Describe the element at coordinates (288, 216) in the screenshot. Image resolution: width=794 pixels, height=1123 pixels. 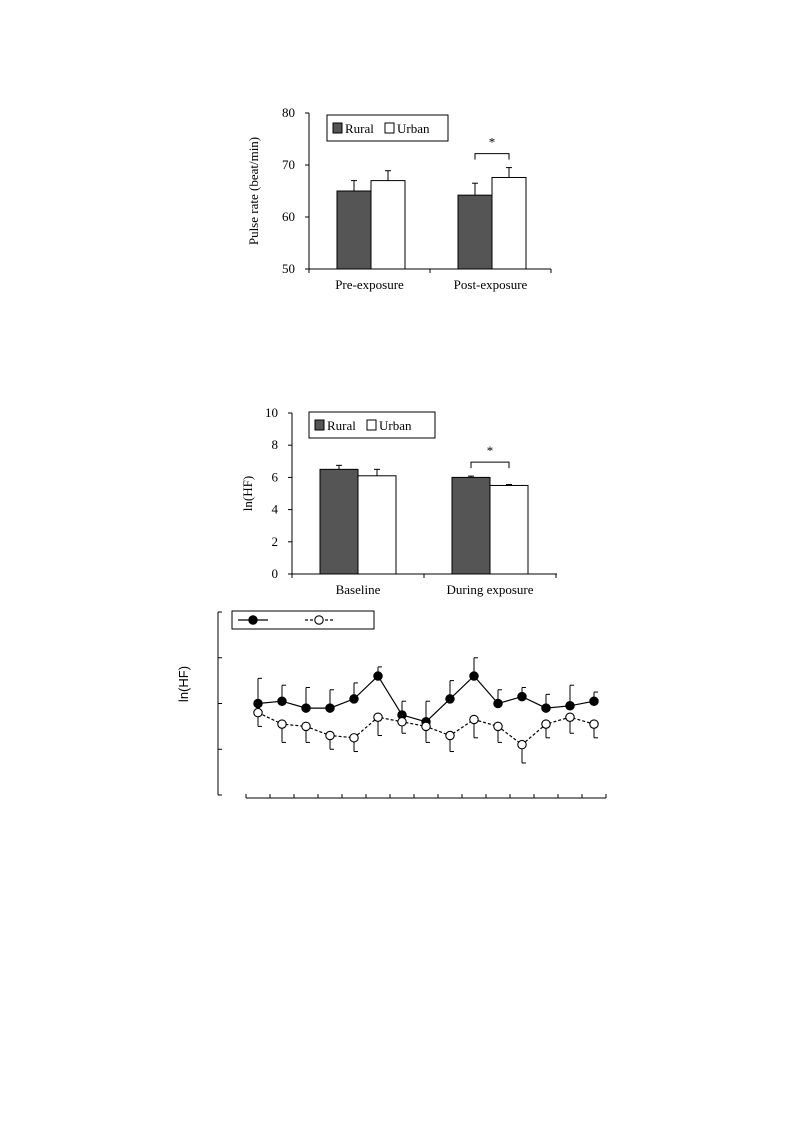
I see `y-tick-label: 60` at that location.